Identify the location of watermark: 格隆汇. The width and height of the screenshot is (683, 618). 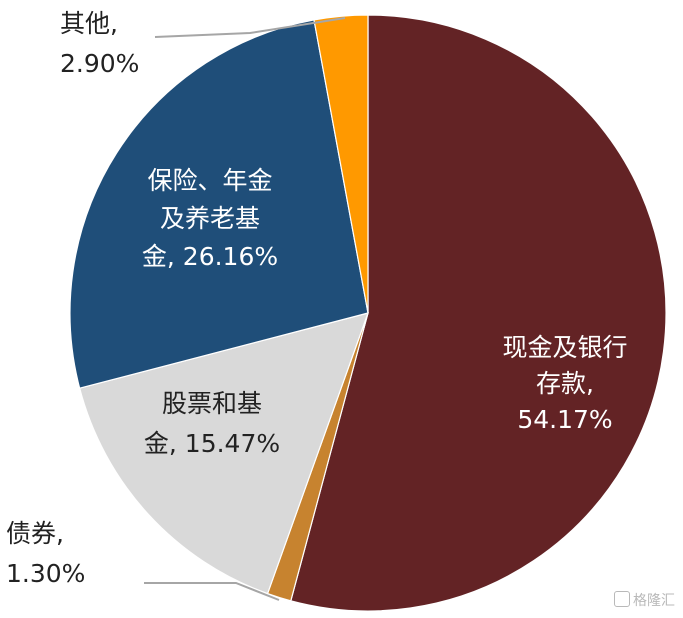
(644, 600).